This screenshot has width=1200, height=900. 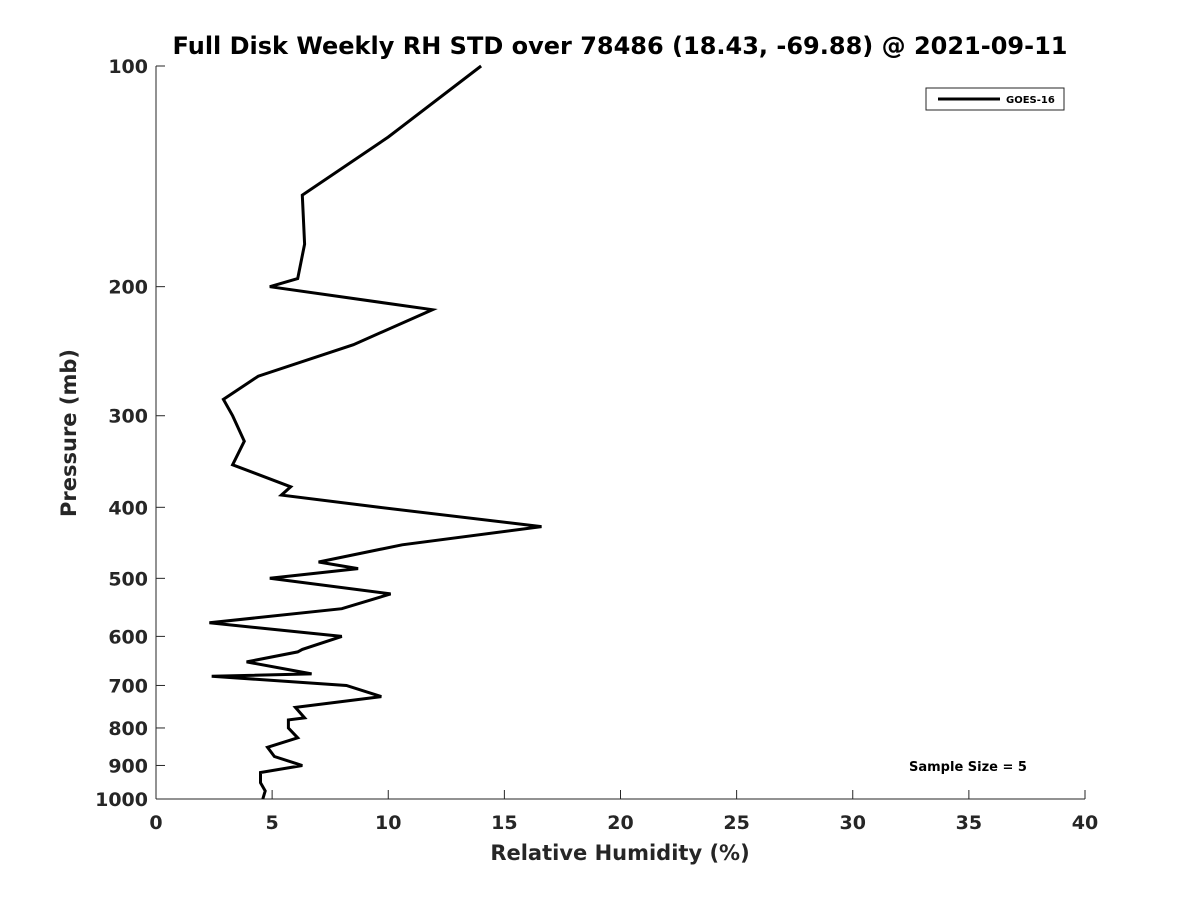 What do you see at coordinates (619, 853) in the screenshot?
I see `x-axis-label: Relative Humidity (%)` at bounding box center [619, 853].